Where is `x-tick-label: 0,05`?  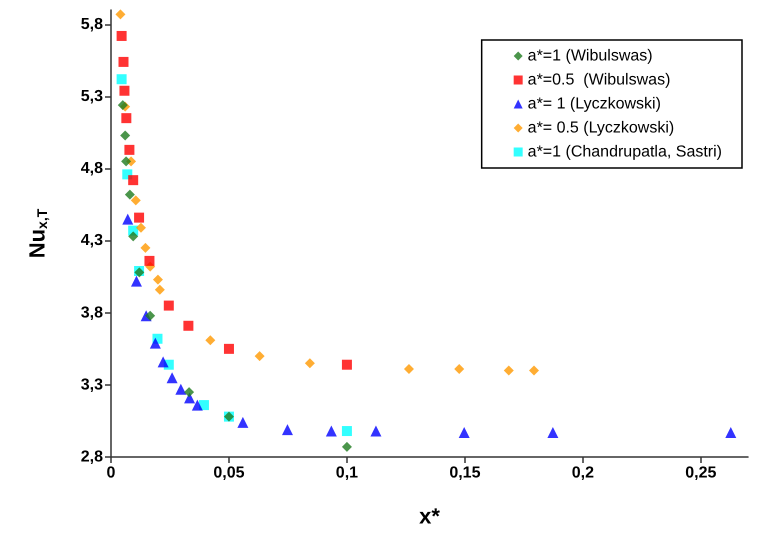 x-tick-label: 0,05 is located at coordinates (229, 473).